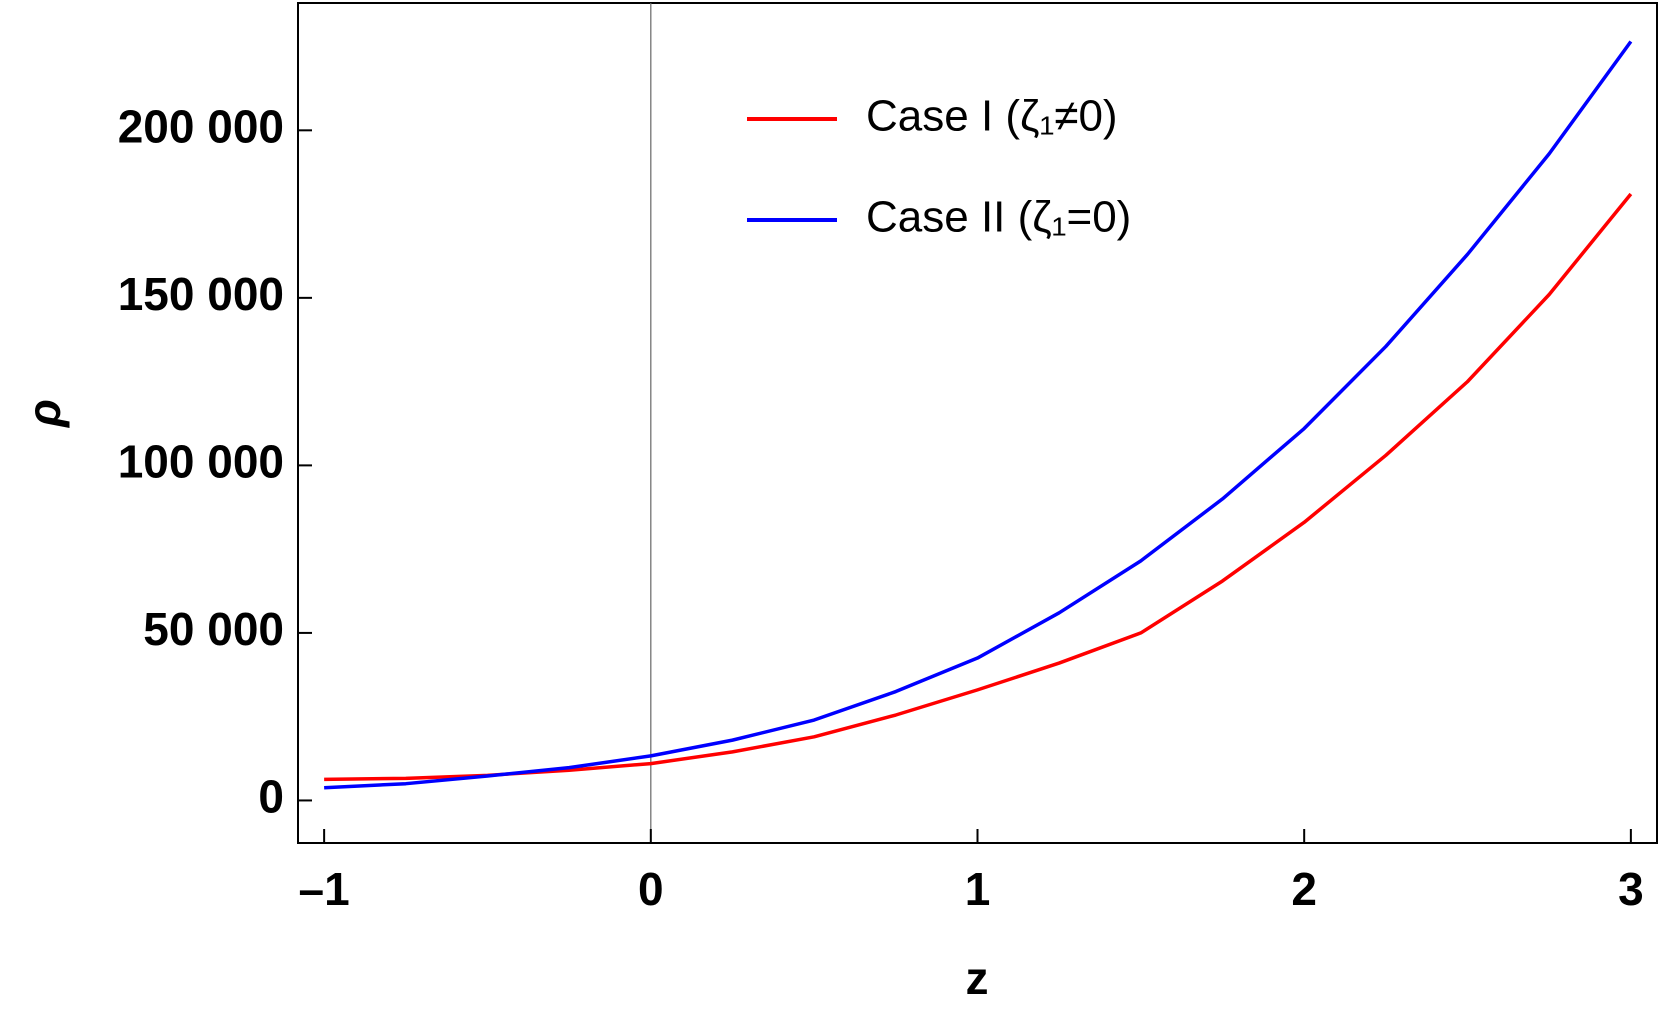 This screenshot has height=1015, width=1661. What do you see at coordinates (201, 126) in the screenshot?
I see `y-tick-label: 200 000` at bounding box center [201, 126].